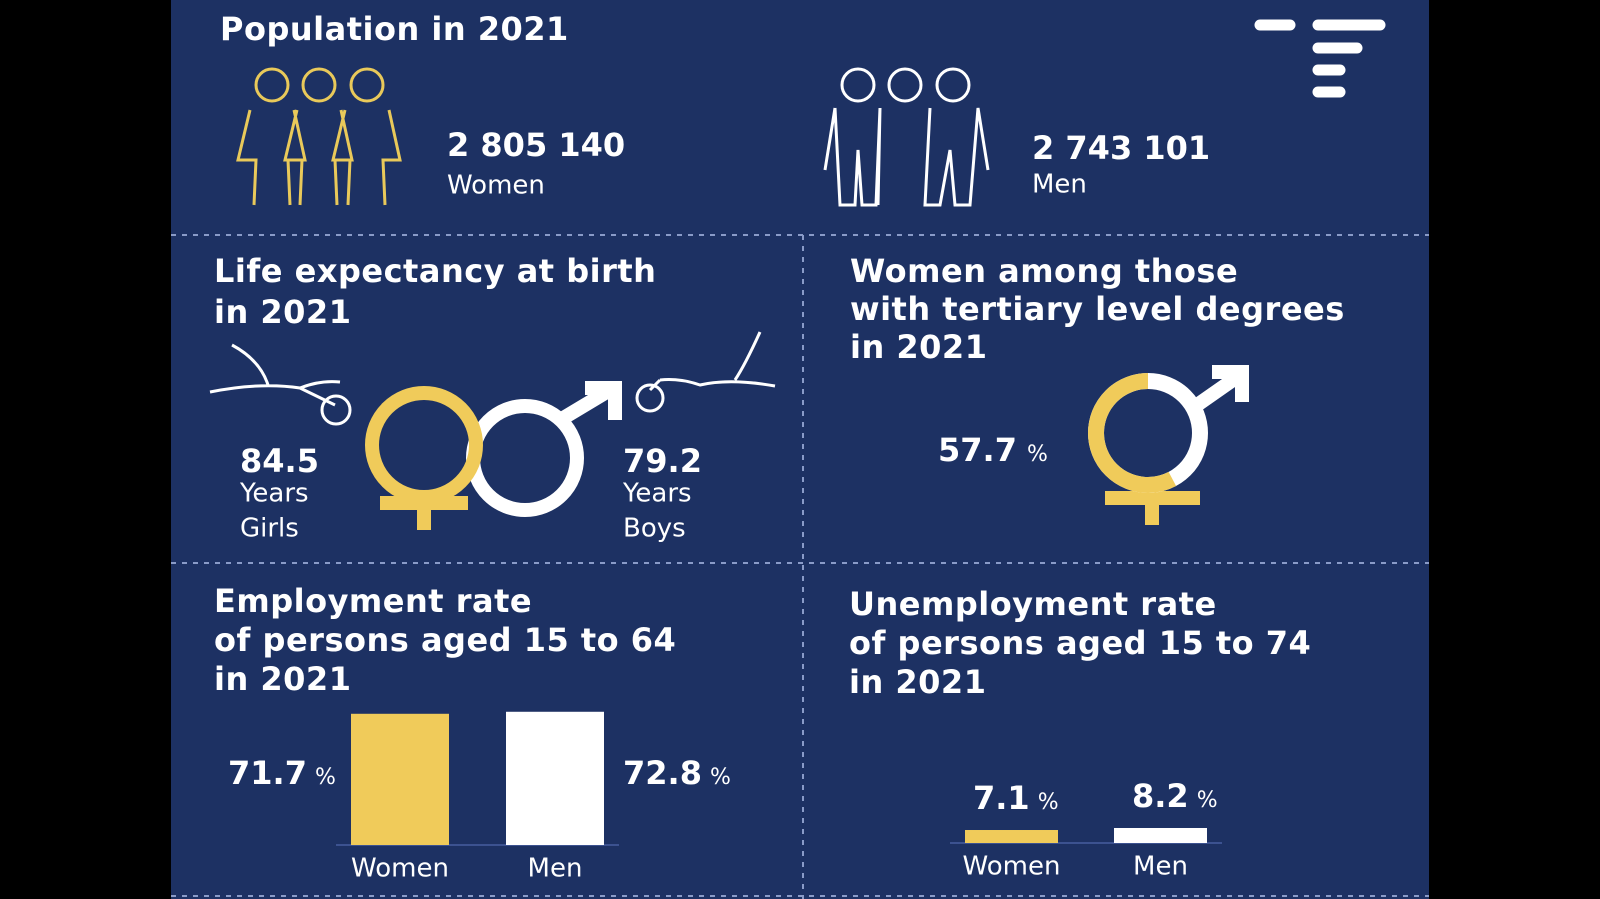 The height and width of the screenshot is (899, 1600). What do you see at coordinates (435, 271) in the screenshot?
I see `section-title: Life expectancy at birth` at bounding box center [435, 271].